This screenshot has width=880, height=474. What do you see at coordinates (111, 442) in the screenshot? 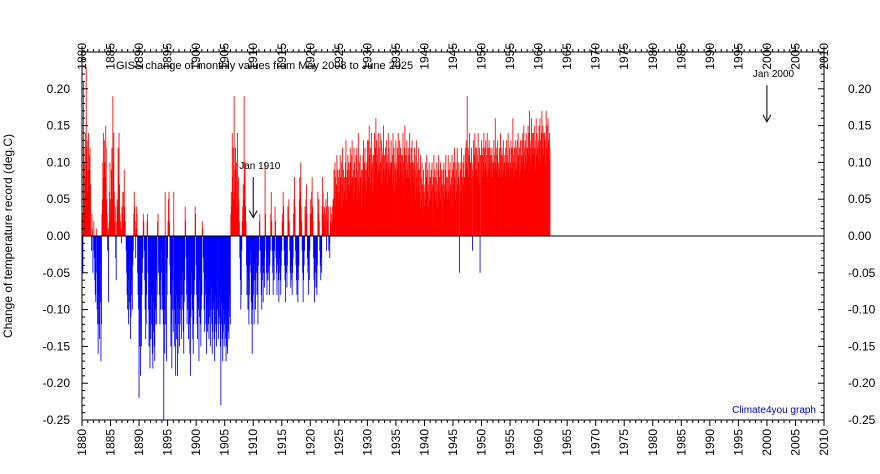
I see `x-tick-label-bottom: 1885` at bounding box center [111, 442].